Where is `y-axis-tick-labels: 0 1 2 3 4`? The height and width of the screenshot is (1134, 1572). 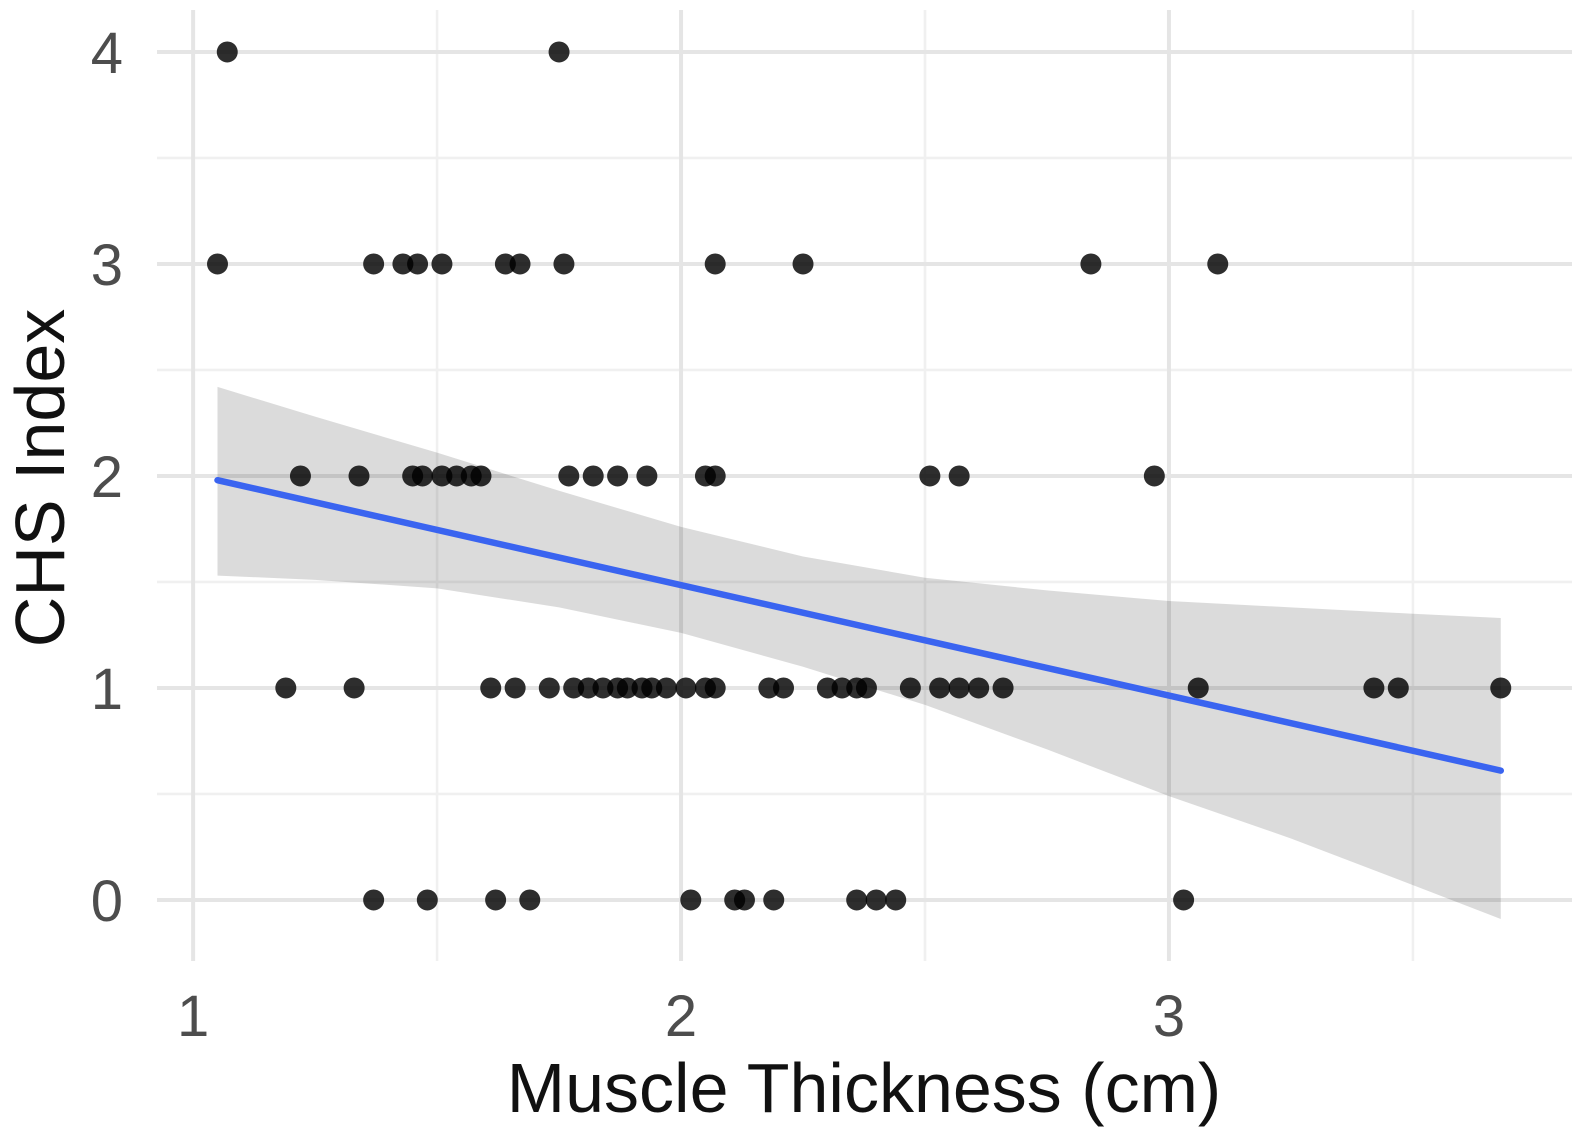
y-axis-tick-labels: 0 1 2 3 4 is located at coordinates (107, 477).